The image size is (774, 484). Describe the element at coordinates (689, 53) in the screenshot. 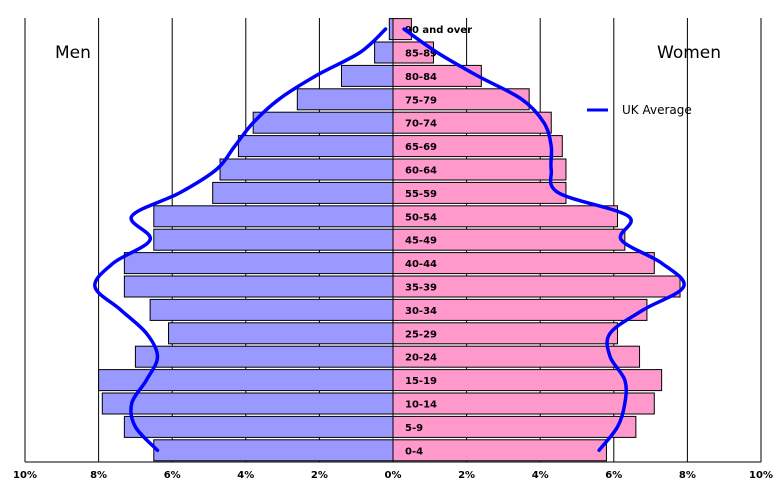

I see `women-label: Women` at that location.